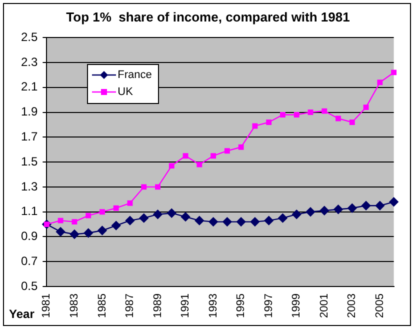 The width and height of the screenshot is (416, 331). I want to click on x-axis-title: Year, so click(22, 313).